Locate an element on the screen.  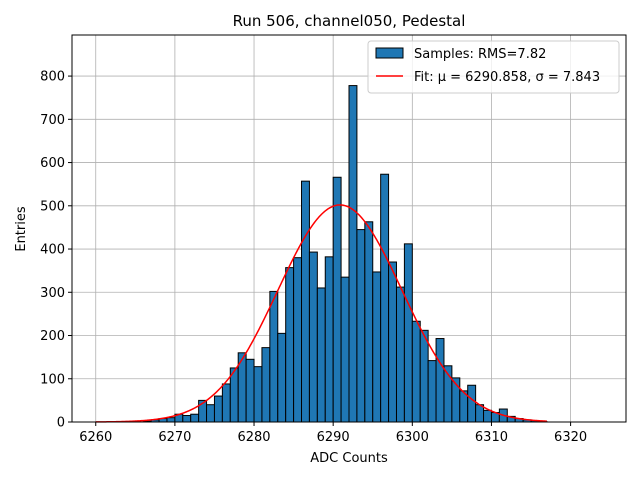
y-tick-label: 300 is located at coordinates (52, 293).